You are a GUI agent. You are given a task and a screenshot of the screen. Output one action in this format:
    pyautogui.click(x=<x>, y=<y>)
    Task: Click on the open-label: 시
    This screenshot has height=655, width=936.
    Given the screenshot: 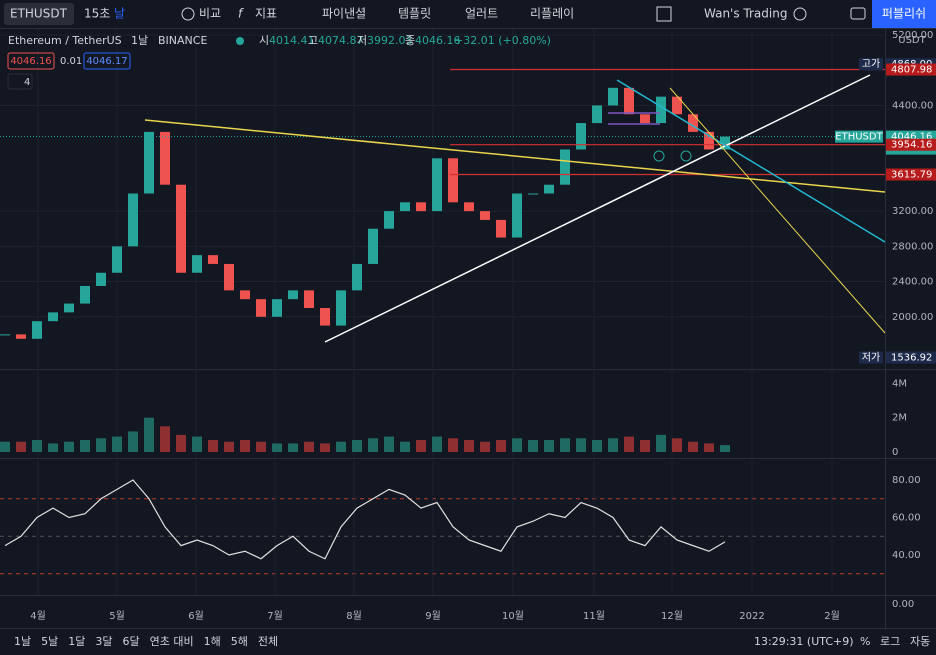 What is the action you would take?
    pyautogui.click(x=264, y=40)
    